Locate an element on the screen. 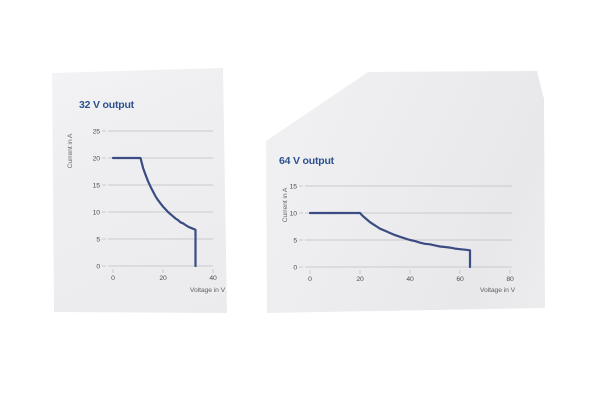 The height and width of the screenshot is (400, 600). derating-chart-64v: 0 5 10 15 0 20 40 60 80 Current in A Voltage in V is located at coordinates (399, 239).